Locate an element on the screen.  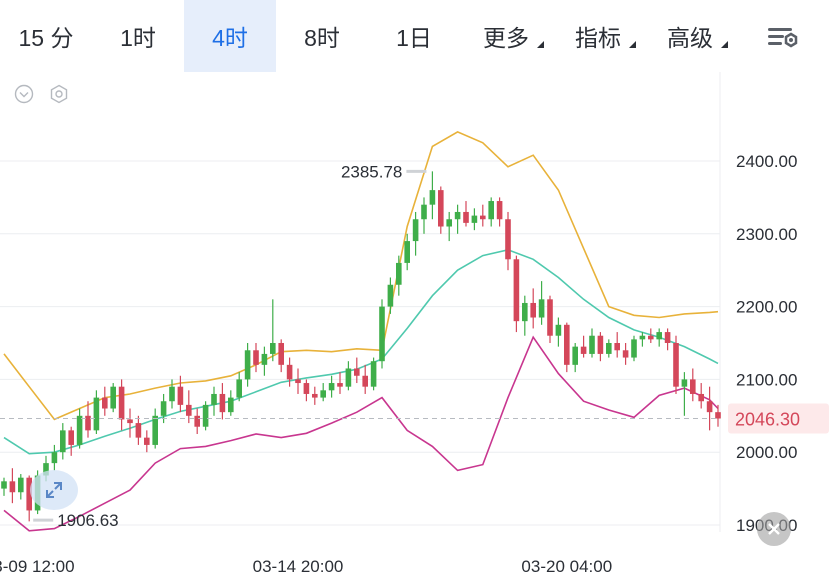
tab-advanced-dropdown: 高级 is located at coordinates (690, 36).